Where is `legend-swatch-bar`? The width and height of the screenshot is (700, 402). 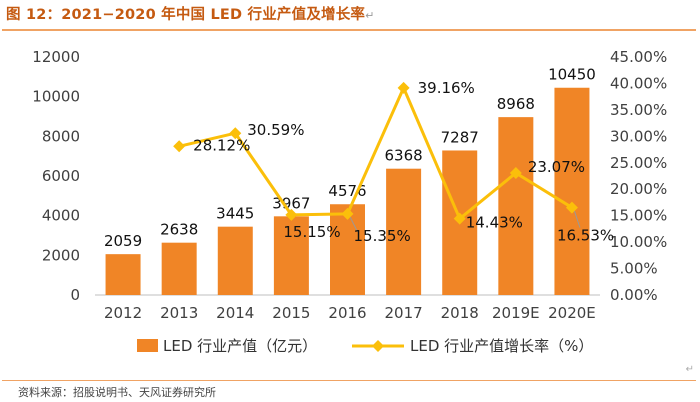 legend-swatch-bar is located at coordinates (147, 345).